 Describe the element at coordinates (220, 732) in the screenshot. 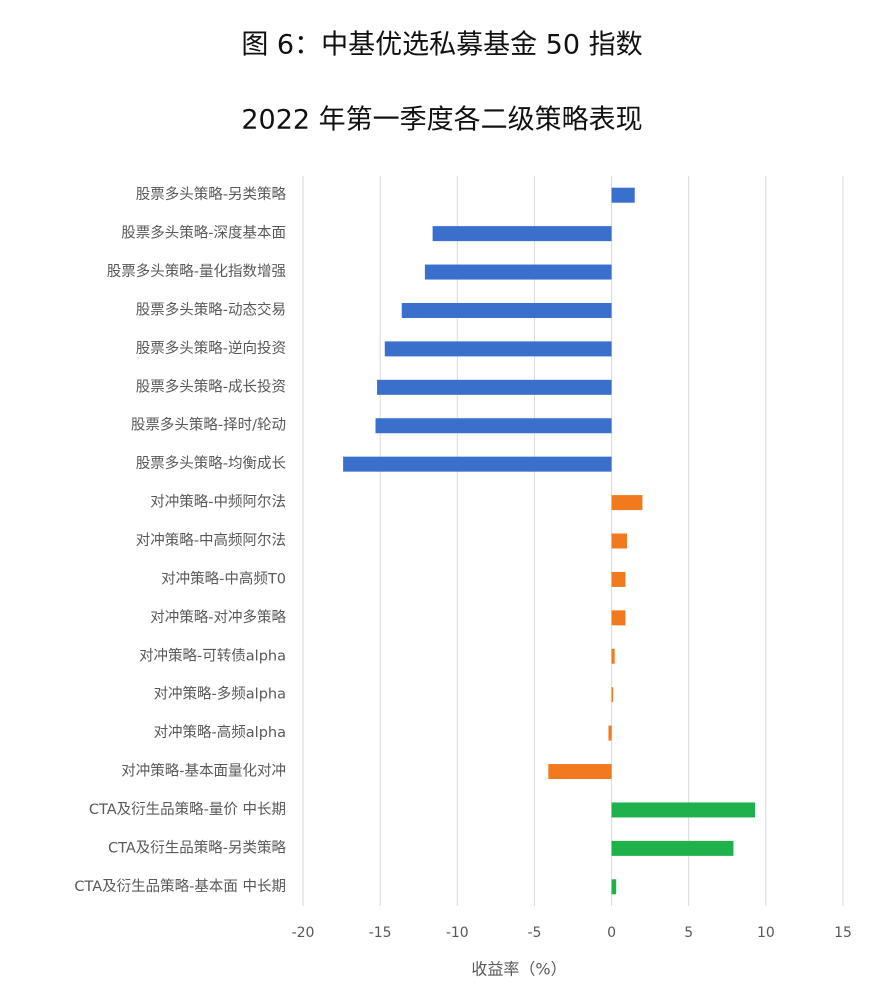

I see `y-tick-label: 对冲策略-高频alpha` at that location.